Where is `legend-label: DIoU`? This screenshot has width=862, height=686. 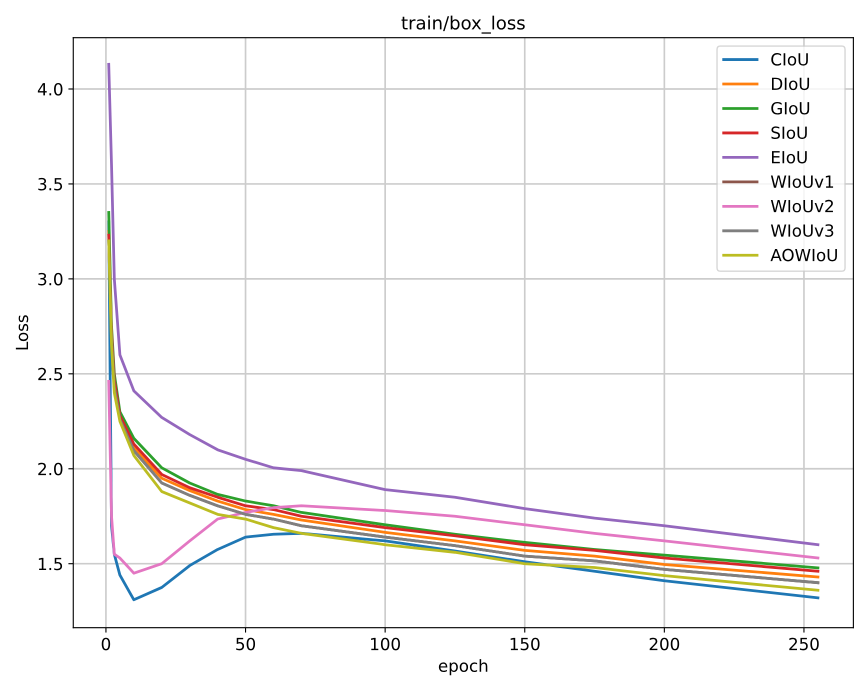
legend-label: DIoU is located at coordinates (791, 84).